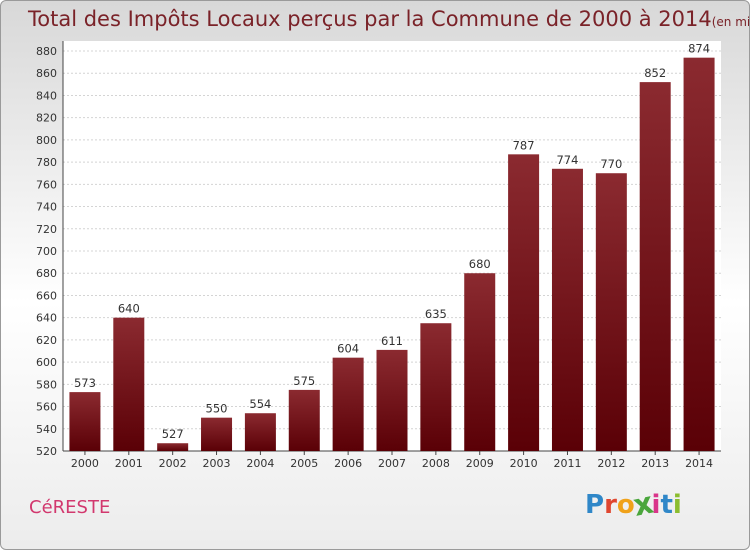 The image size is (750, 550). Describe the element at coordinates (85, 463) in the screenshot. I see `x-tick-label: 2000` at that location.